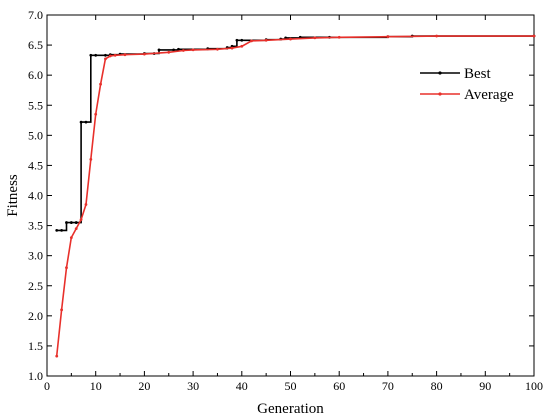 Image resolution: width=550 pixels, height=419 pixels. Describe the element at coordinates (35, 45) in the screenshot. I see `y-tick-label: 6.5` at that location.